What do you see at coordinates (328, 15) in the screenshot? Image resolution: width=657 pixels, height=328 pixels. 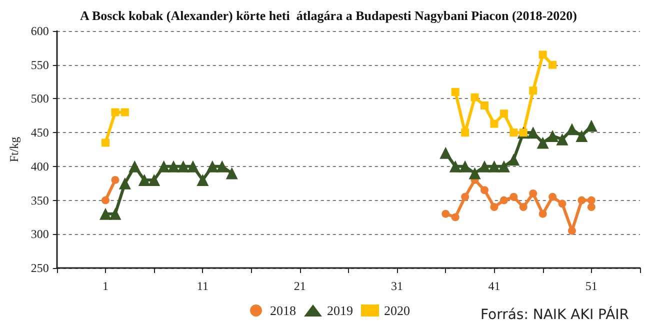 I see `chart-title: A Bosck kobak (Alexander) körte heti átlagára a Budapesti Nagybani Piacon (2018-2020)` at bounding box center [328, 15].